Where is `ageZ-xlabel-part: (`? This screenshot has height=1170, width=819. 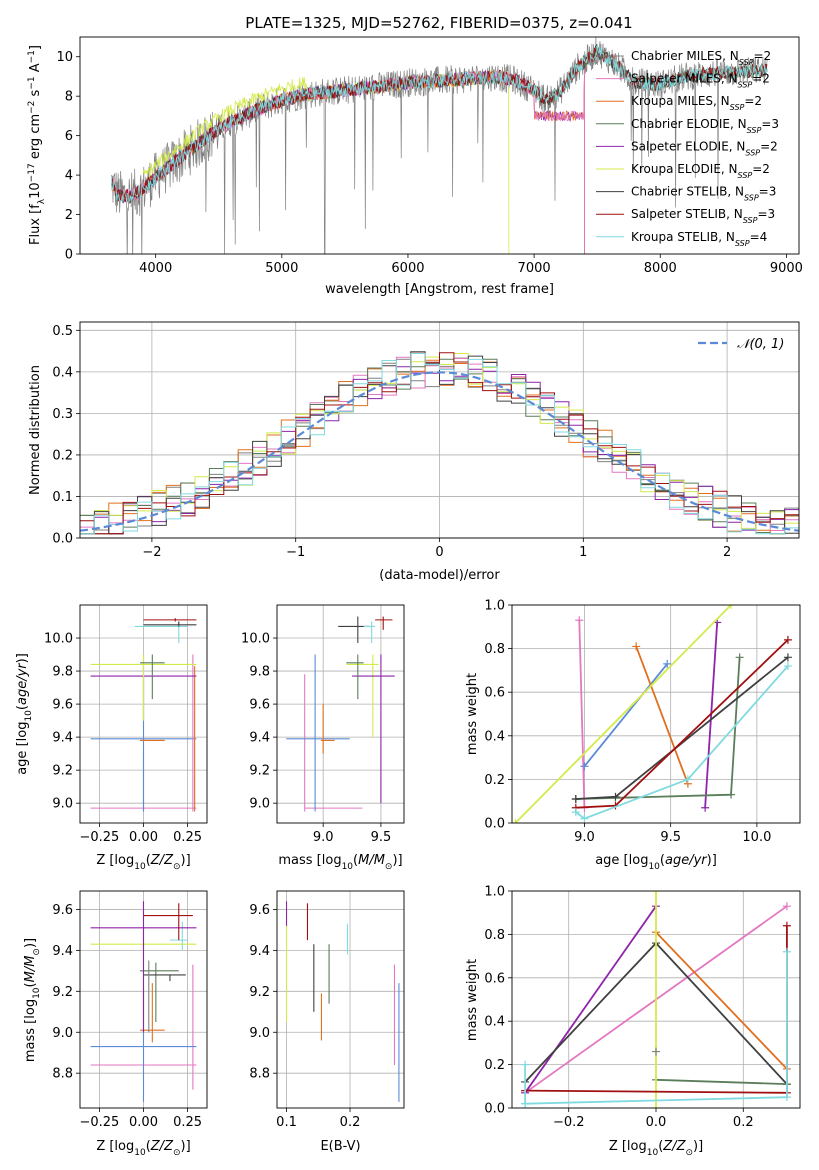
ageZ-xlabel-part: ( is located at coordinates (148, 860).